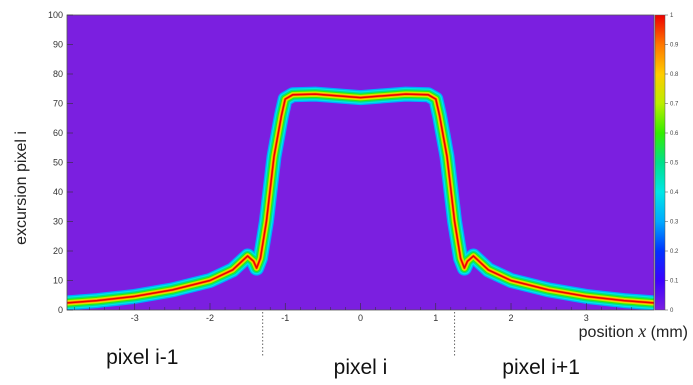 The image size is (693, 385). Describe the element at coordinates (58, 222) in the screenshot. I see `y-tick-label: 30` at that location.